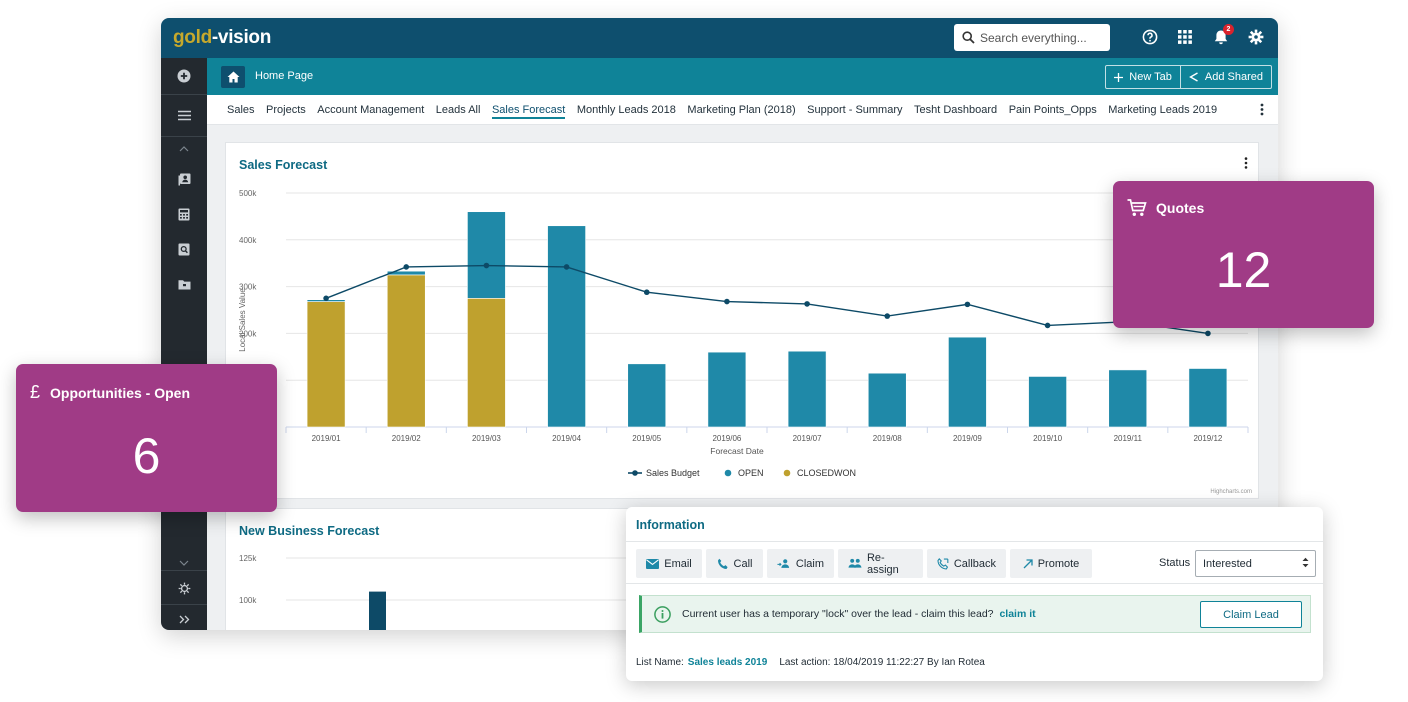 This screenshot has height=702, width=1408. I want to click on chevron-up-icon, so click(184, 149).